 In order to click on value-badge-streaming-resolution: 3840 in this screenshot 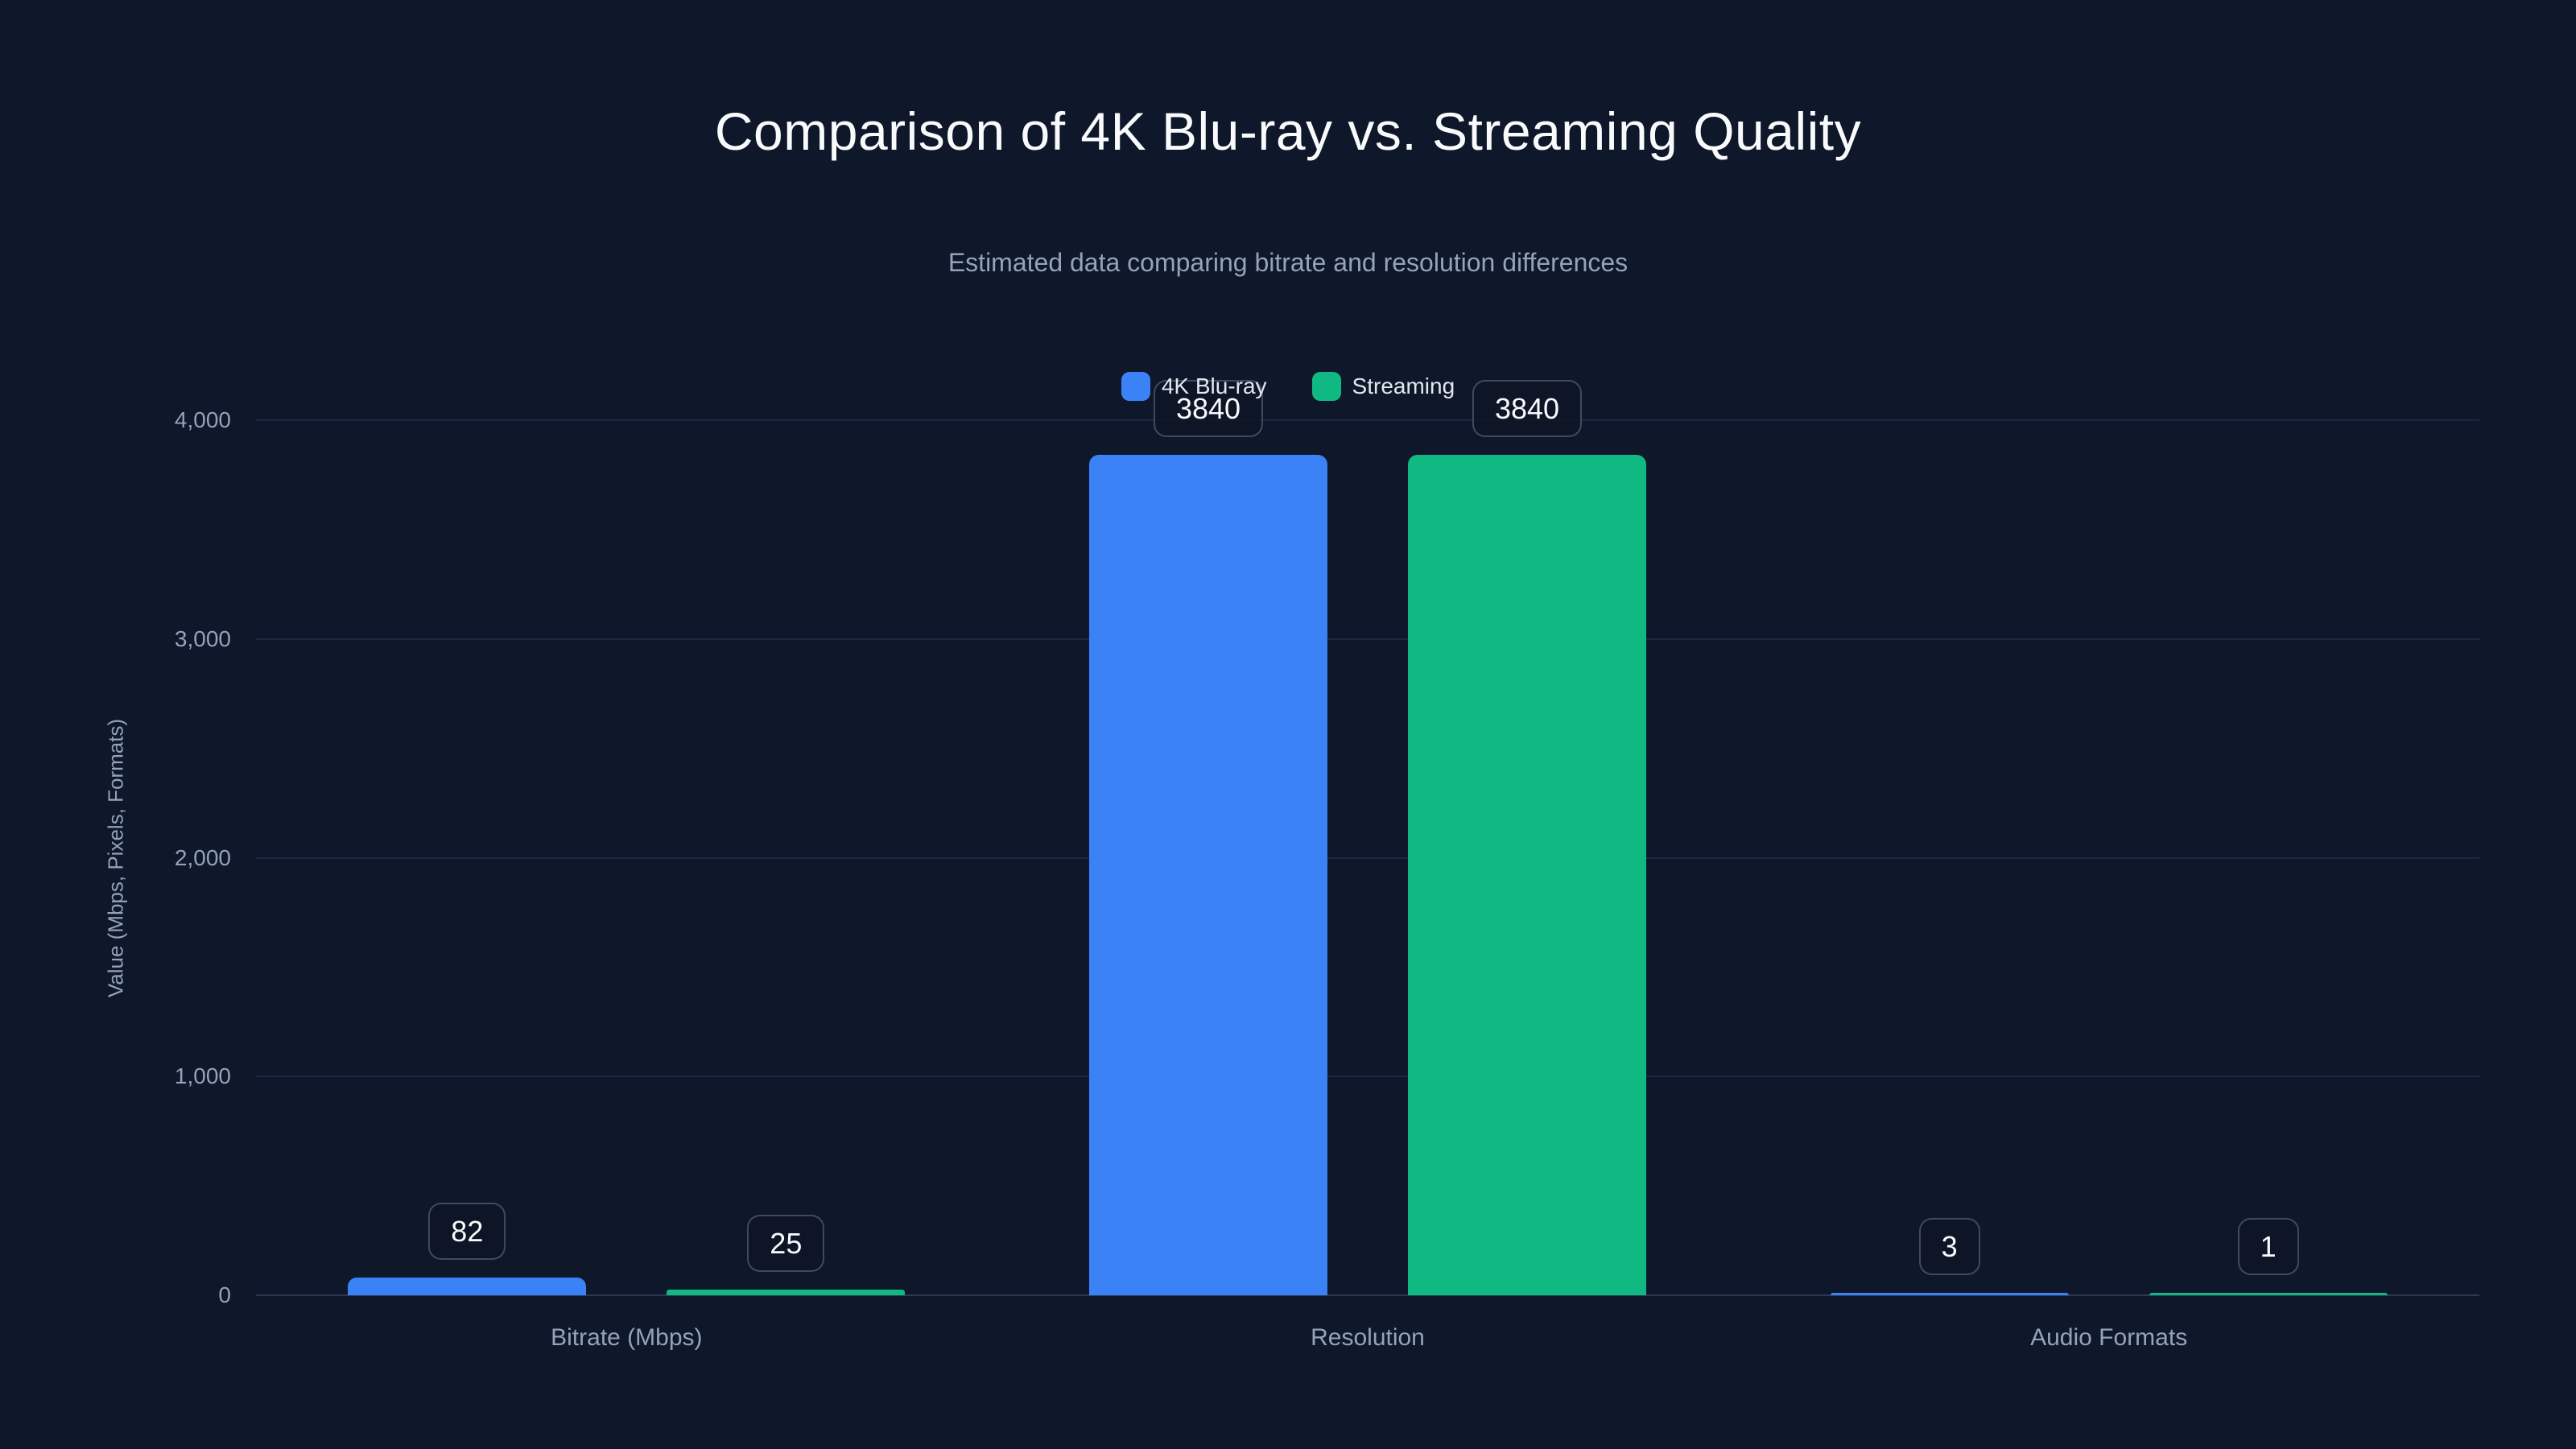, I will do `click(1527, 409)`.